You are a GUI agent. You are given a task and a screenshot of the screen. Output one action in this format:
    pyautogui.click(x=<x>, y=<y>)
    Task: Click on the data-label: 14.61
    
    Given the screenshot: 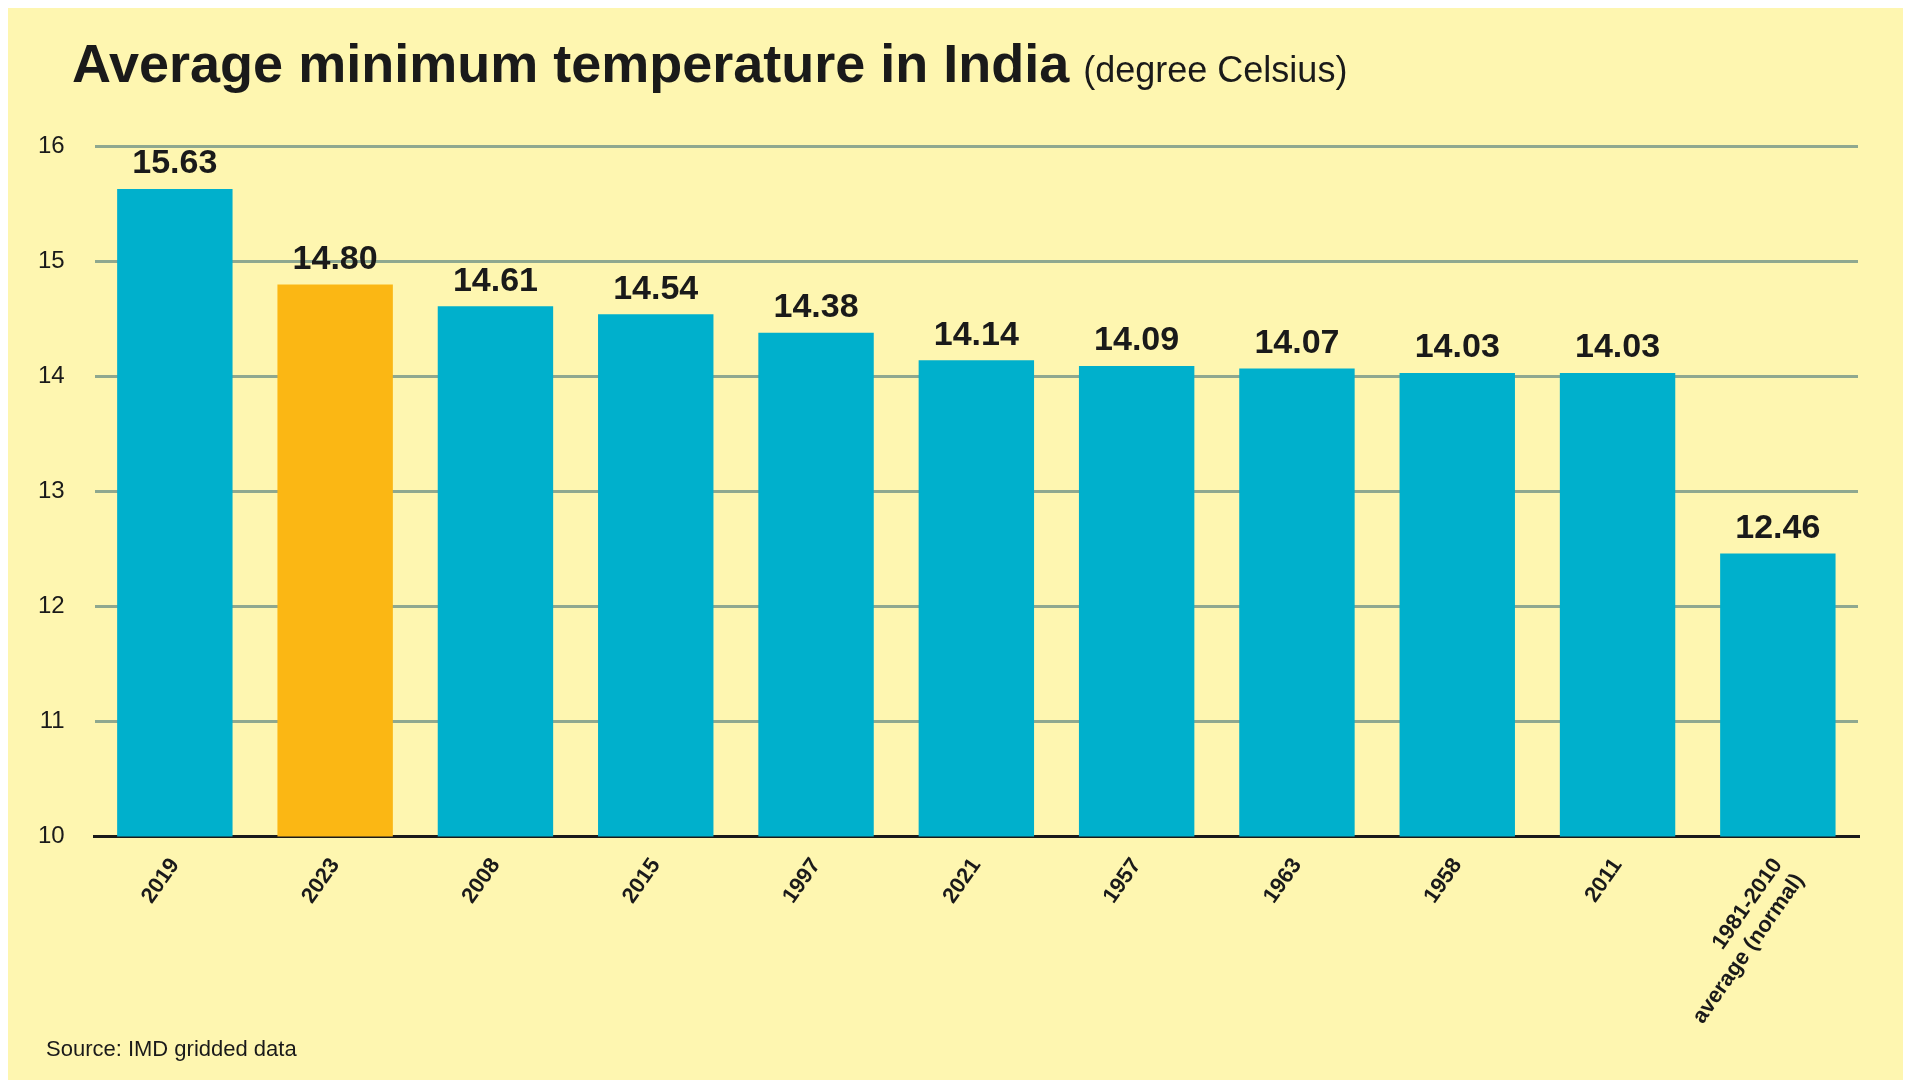 What is the action you would take?
    pyautogui.click(x=495, y=278)
    